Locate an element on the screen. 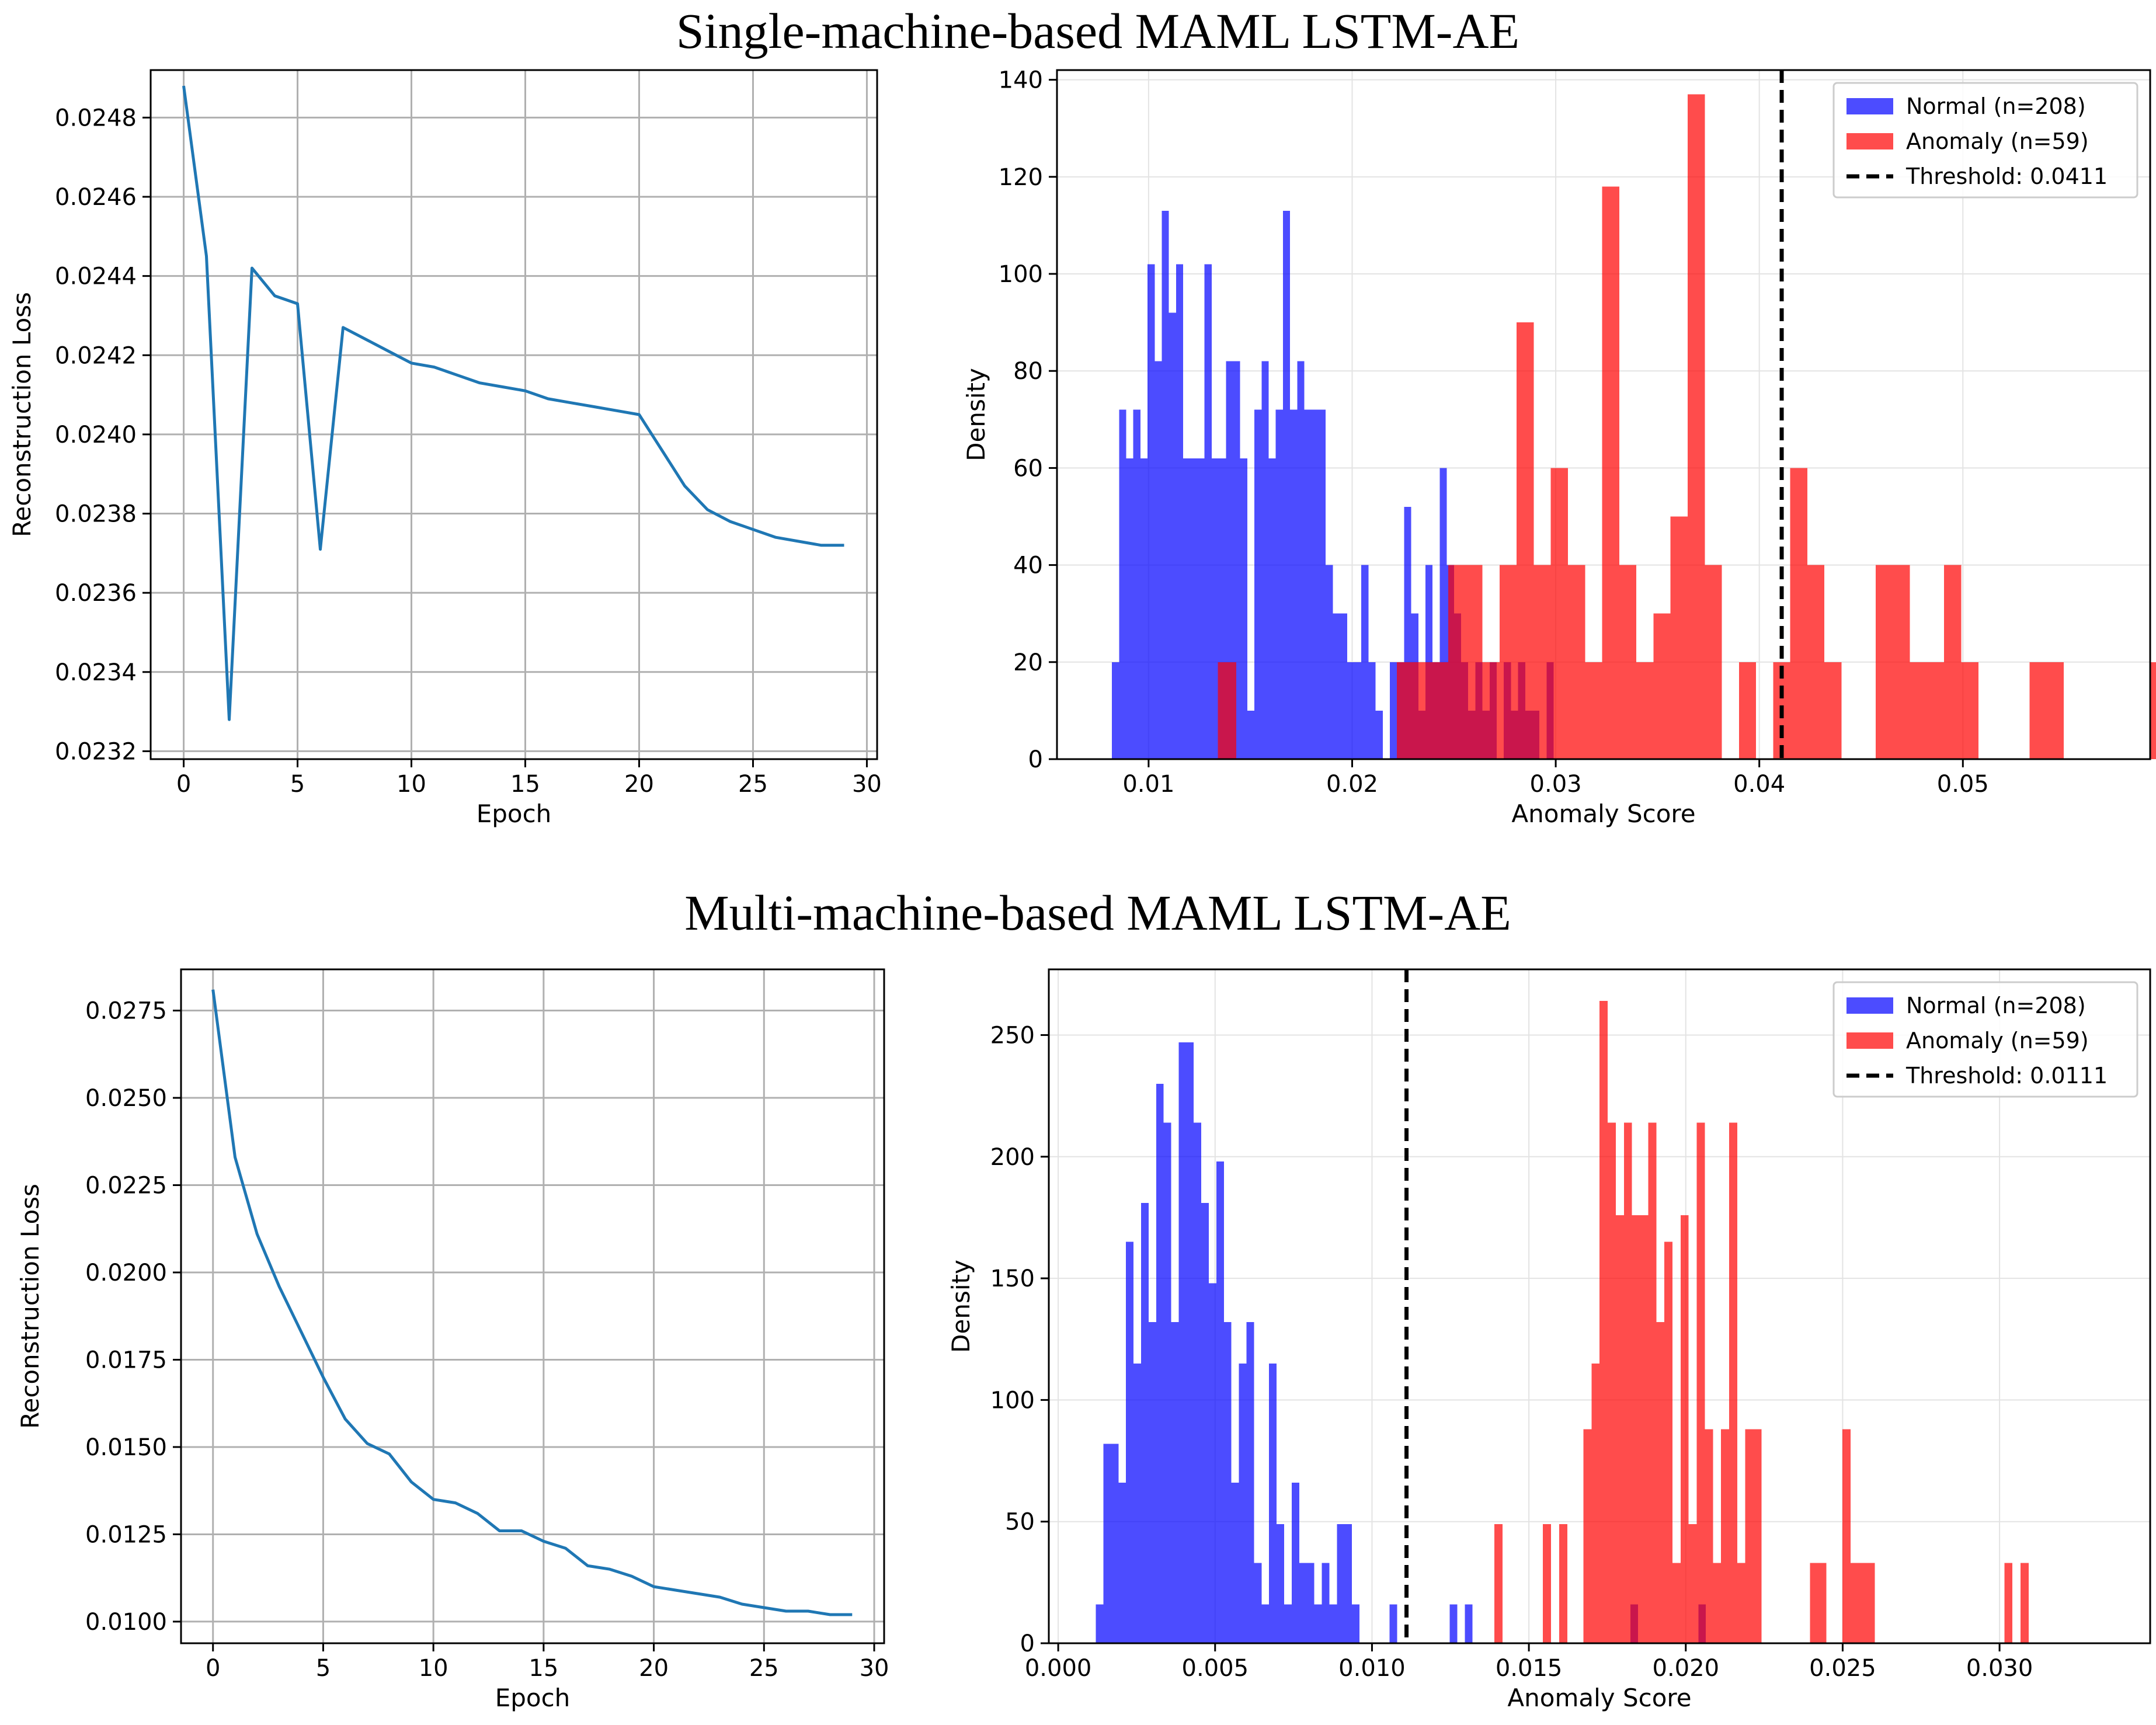 The width and height of the screenshot is (2156, 1725). y-tick-label: 100 is located at coordinates (1013, 1400).